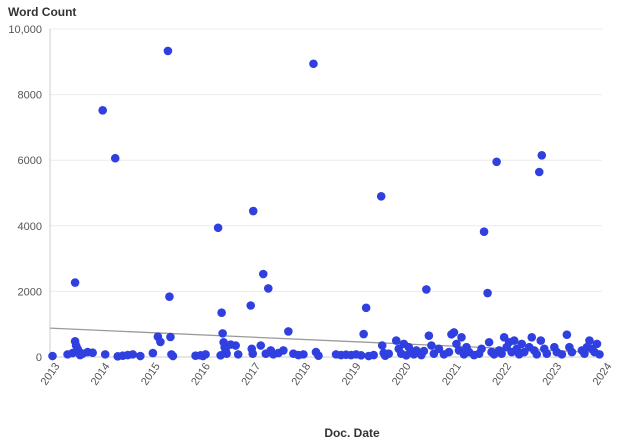 Image resolution: width=624 pixels, height=439 pixels. What do you see at coordinates (603, 374) in the screenshot?
I see `x-tick-label: 2024` at bounding box center [603, 374].